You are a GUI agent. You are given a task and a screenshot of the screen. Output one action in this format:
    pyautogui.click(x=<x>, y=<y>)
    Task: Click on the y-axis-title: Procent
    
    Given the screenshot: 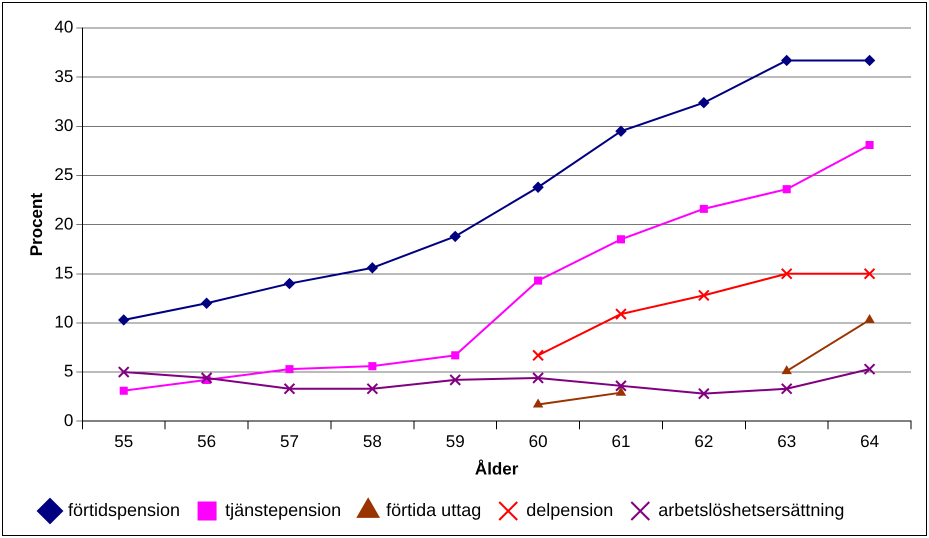 What is the action you would take?
    pyautogui.click(x=36, y=224)
    